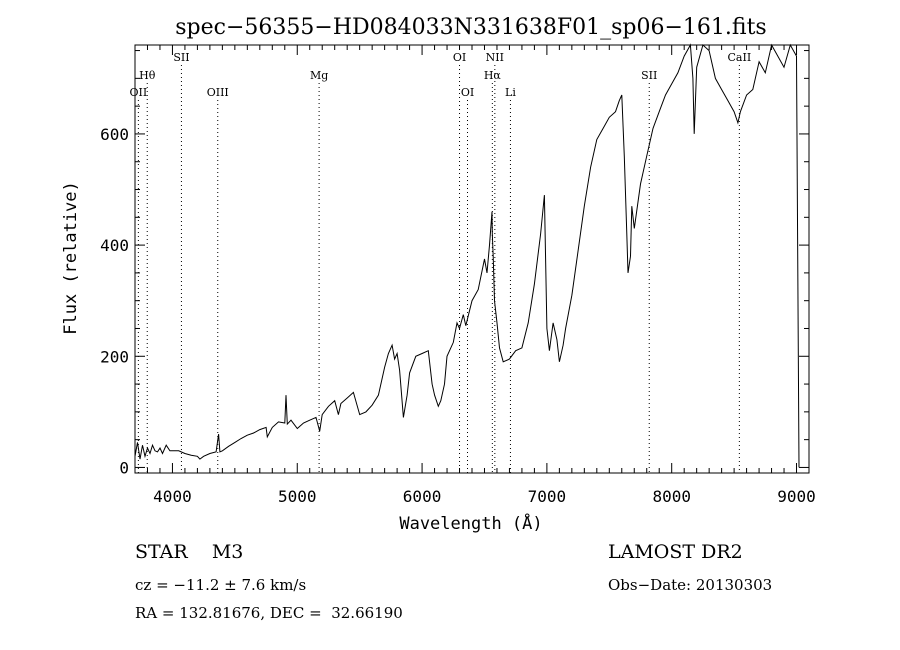 The height and width of the screenshot is (650, 900). I want to click on x-tick-label: 8000, so click(671, 496).